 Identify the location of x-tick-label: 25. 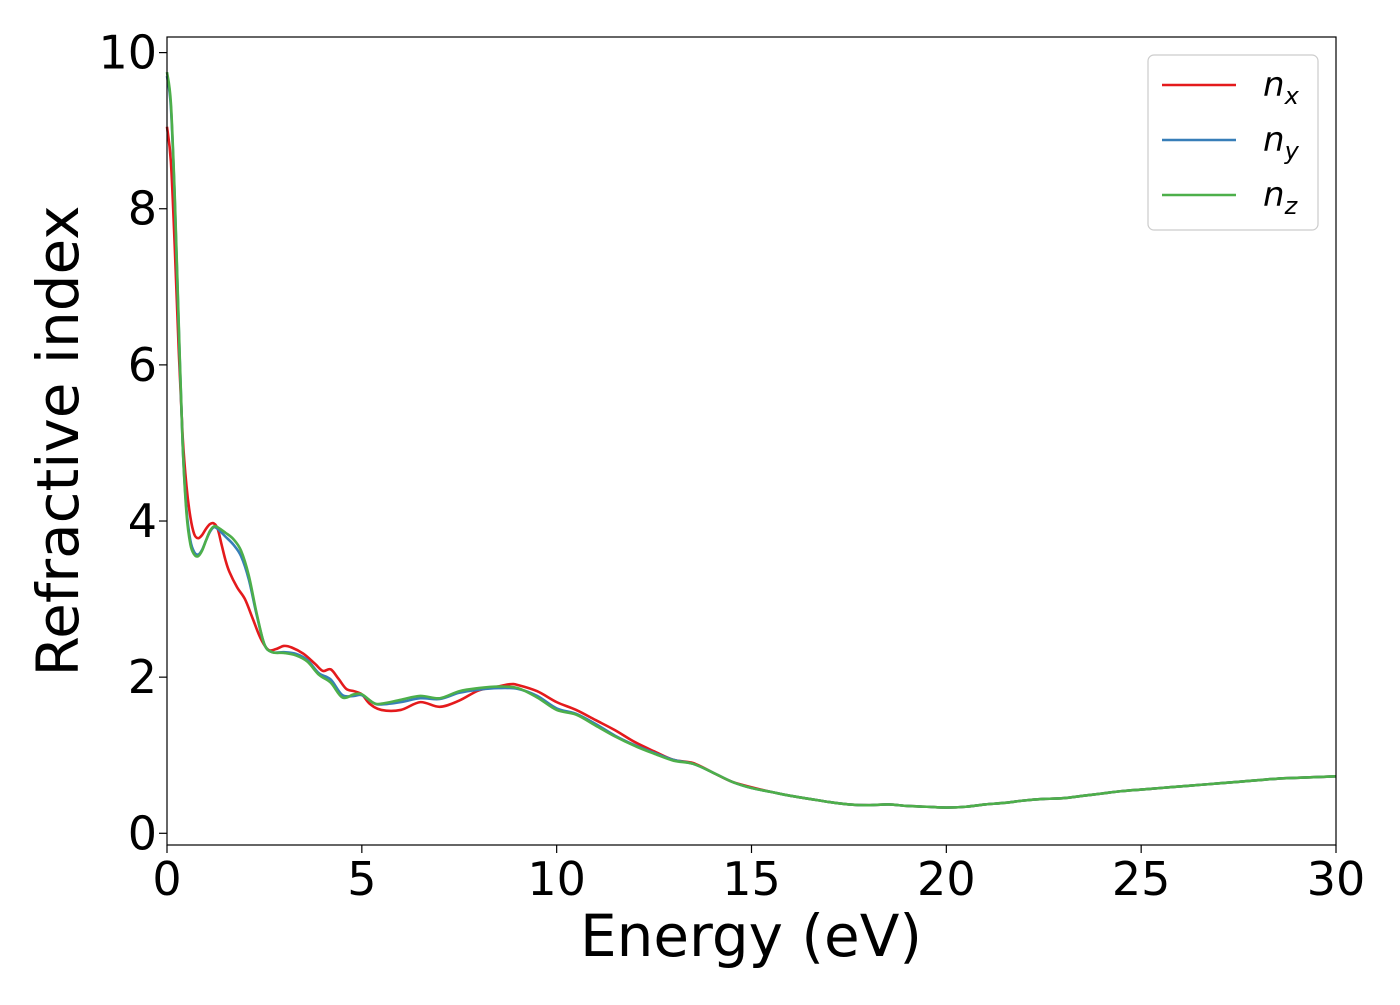
(1141, 879).